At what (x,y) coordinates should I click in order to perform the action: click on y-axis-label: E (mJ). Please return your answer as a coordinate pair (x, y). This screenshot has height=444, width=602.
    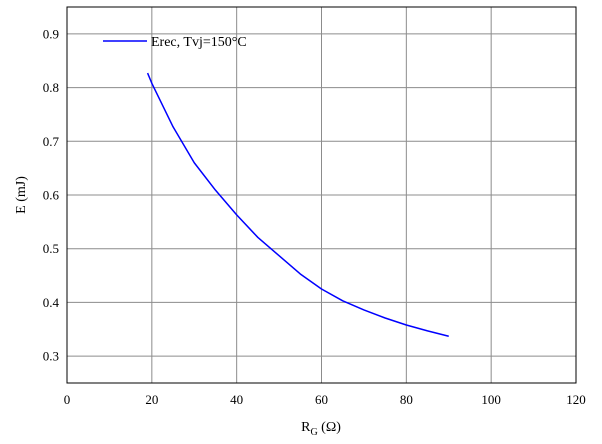
    Looking at the image, I should click on (21, 195).